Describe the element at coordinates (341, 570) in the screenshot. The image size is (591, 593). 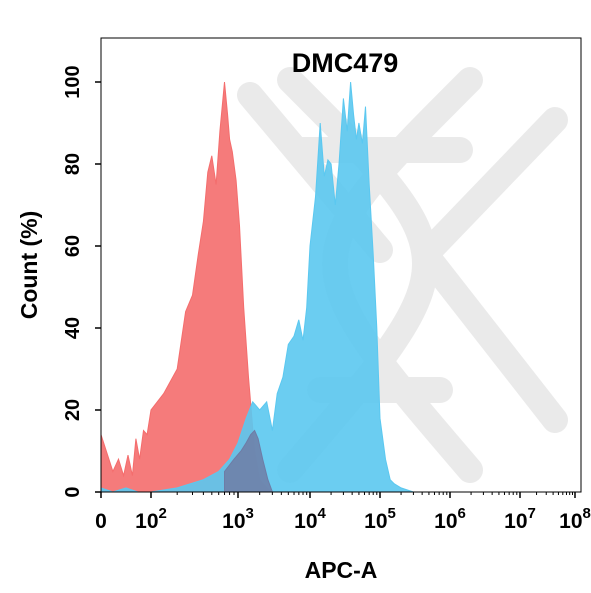
I see `x-axis-title: APC-A` at that location.